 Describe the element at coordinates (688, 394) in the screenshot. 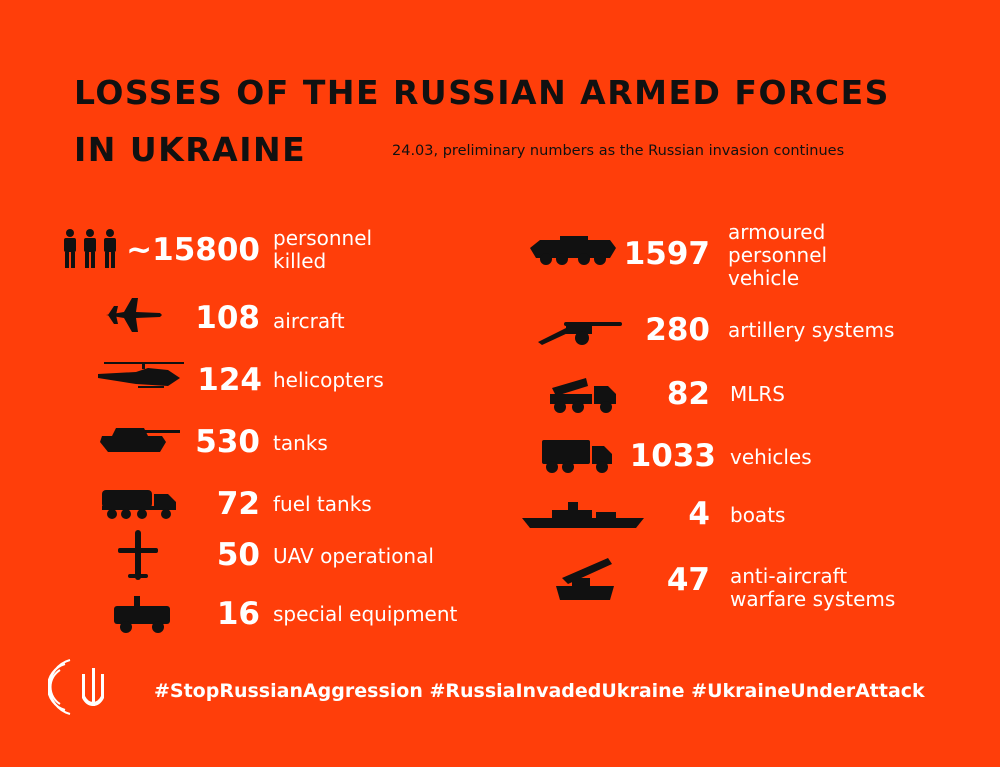

I see `stat-value: 82` at that location.